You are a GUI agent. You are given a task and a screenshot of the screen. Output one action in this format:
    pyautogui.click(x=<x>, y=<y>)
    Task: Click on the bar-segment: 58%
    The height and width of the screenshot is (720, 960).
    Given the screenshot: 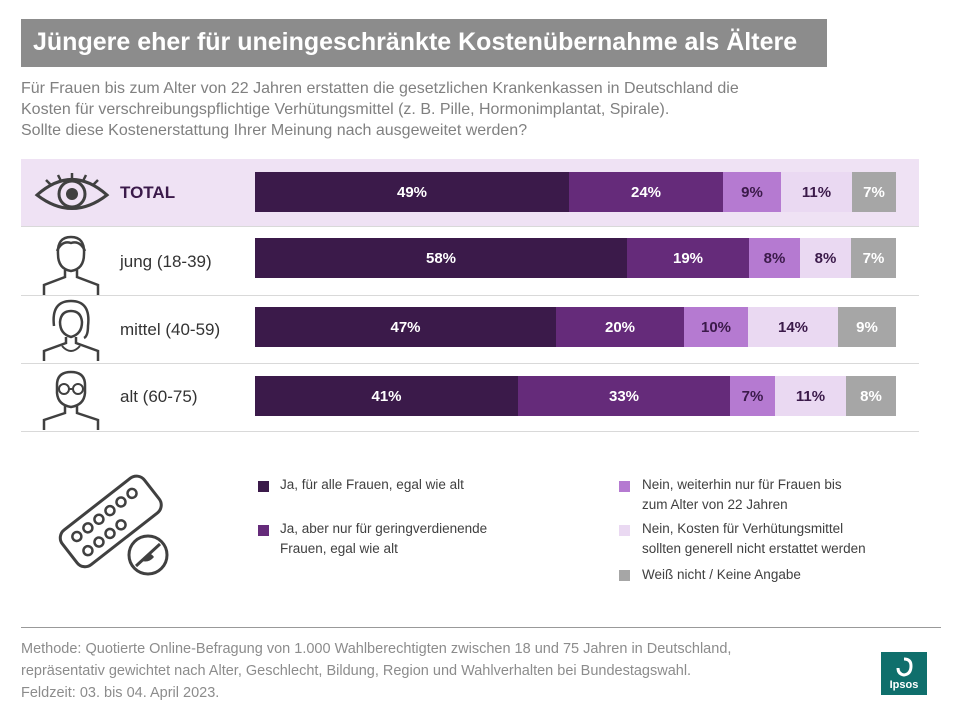 What is the action you would take?
    pyautogui.click(x=441, y=258)
    